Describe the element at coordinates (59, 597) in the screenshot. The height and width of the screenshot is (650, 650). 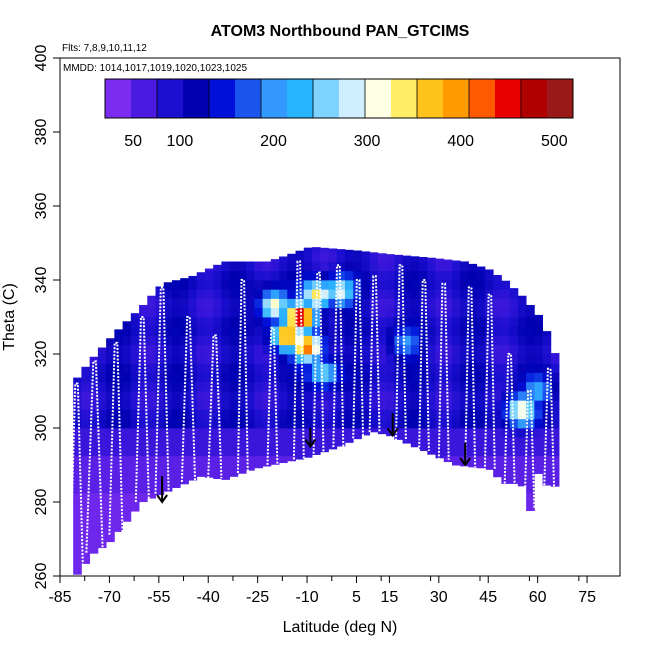
I see `x-tick-label: -85` at that location.